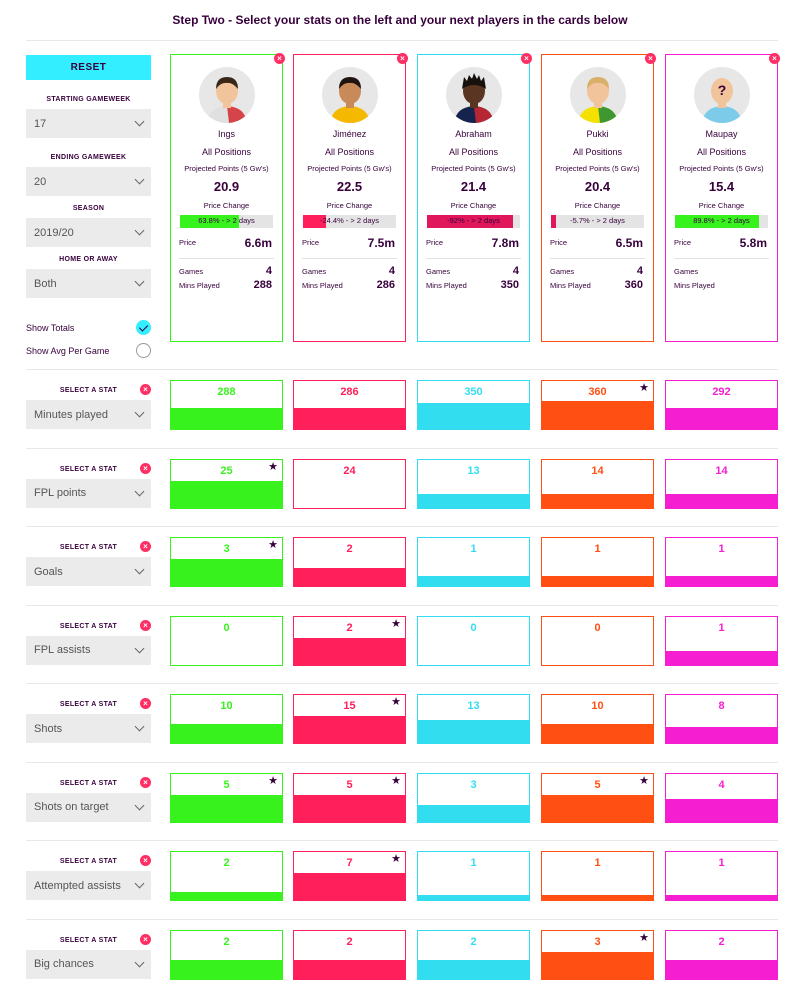 The image size is (800, 996). Describe the element at coordinates (597, 640) in the screenshot. I see `stat-value-box: 0` at that location.